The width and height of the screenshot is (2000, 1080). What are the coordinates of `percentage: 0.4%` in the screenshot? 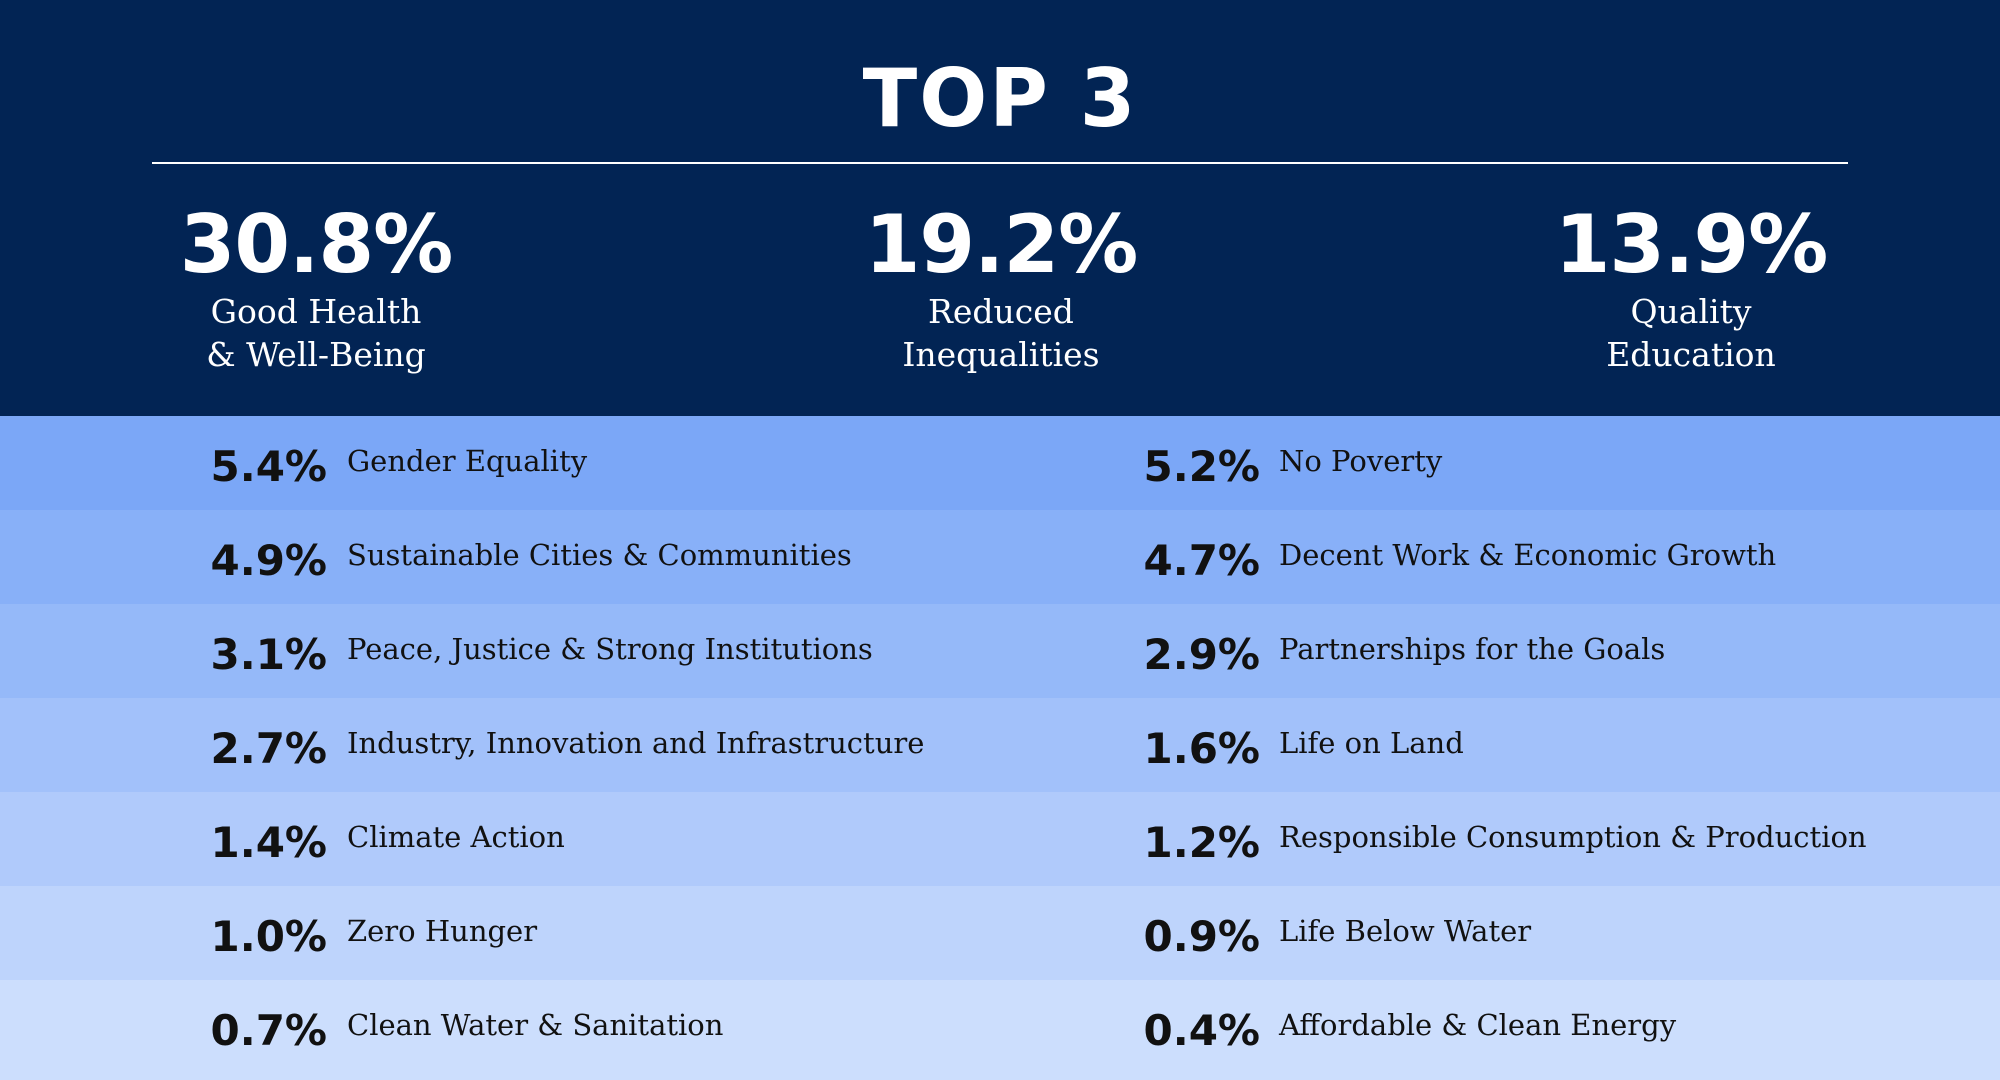 It's located at (1201, 1030).